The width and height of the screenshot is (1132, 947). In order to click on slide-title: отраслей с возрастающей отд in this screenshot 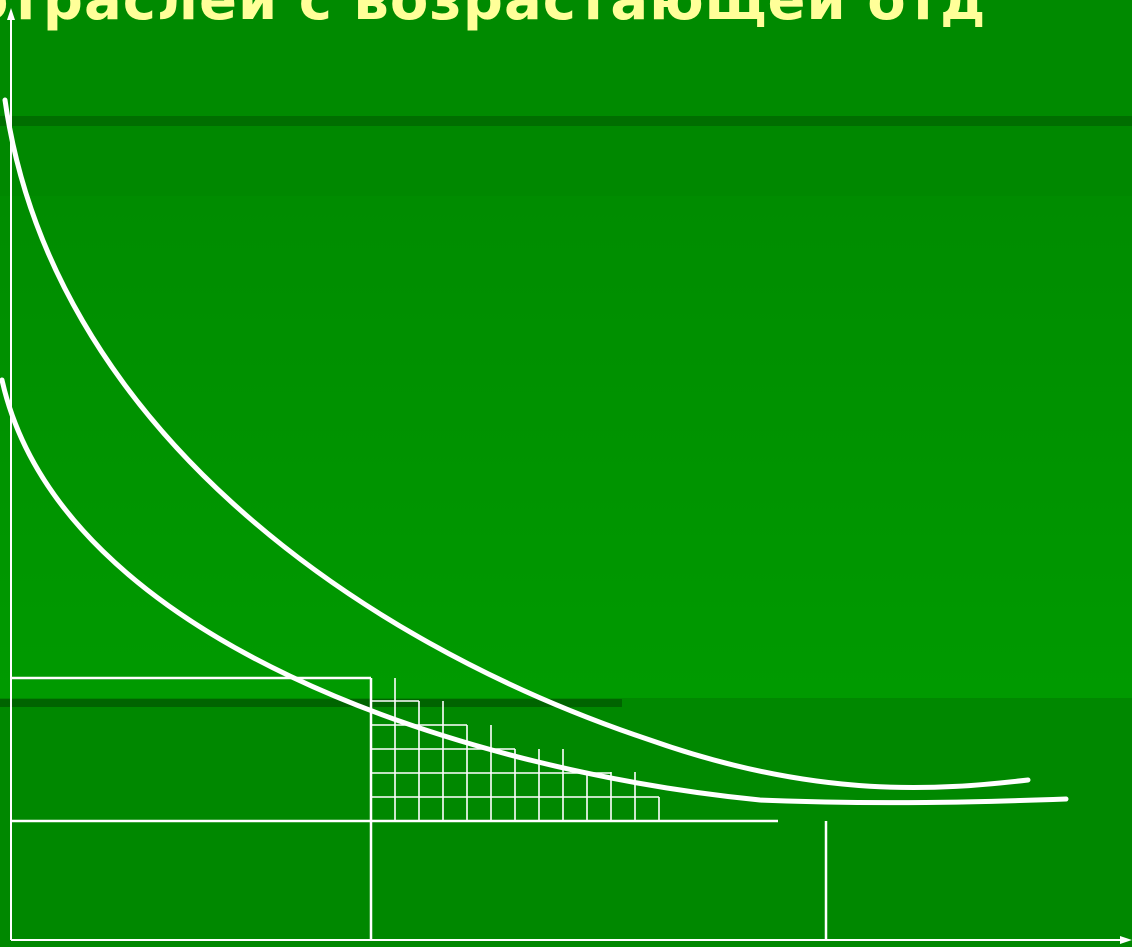, I will do `click(493, 16)`.